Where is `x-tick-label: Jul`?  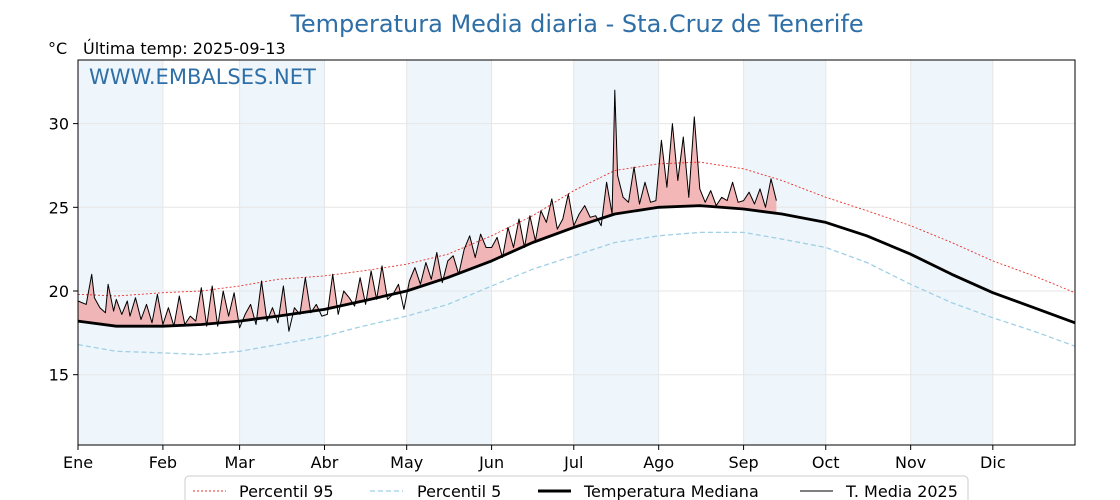 x-tick-label: Jul is located at coordinates (573, 462).